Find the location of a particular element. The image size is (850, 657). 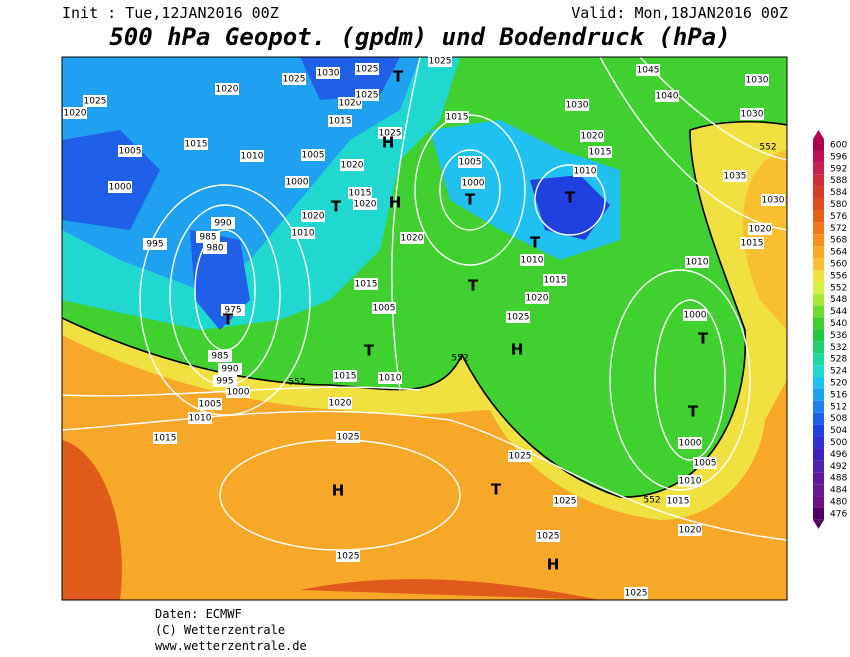

isobar-label: 1010 is located at coordinates (252, 157).